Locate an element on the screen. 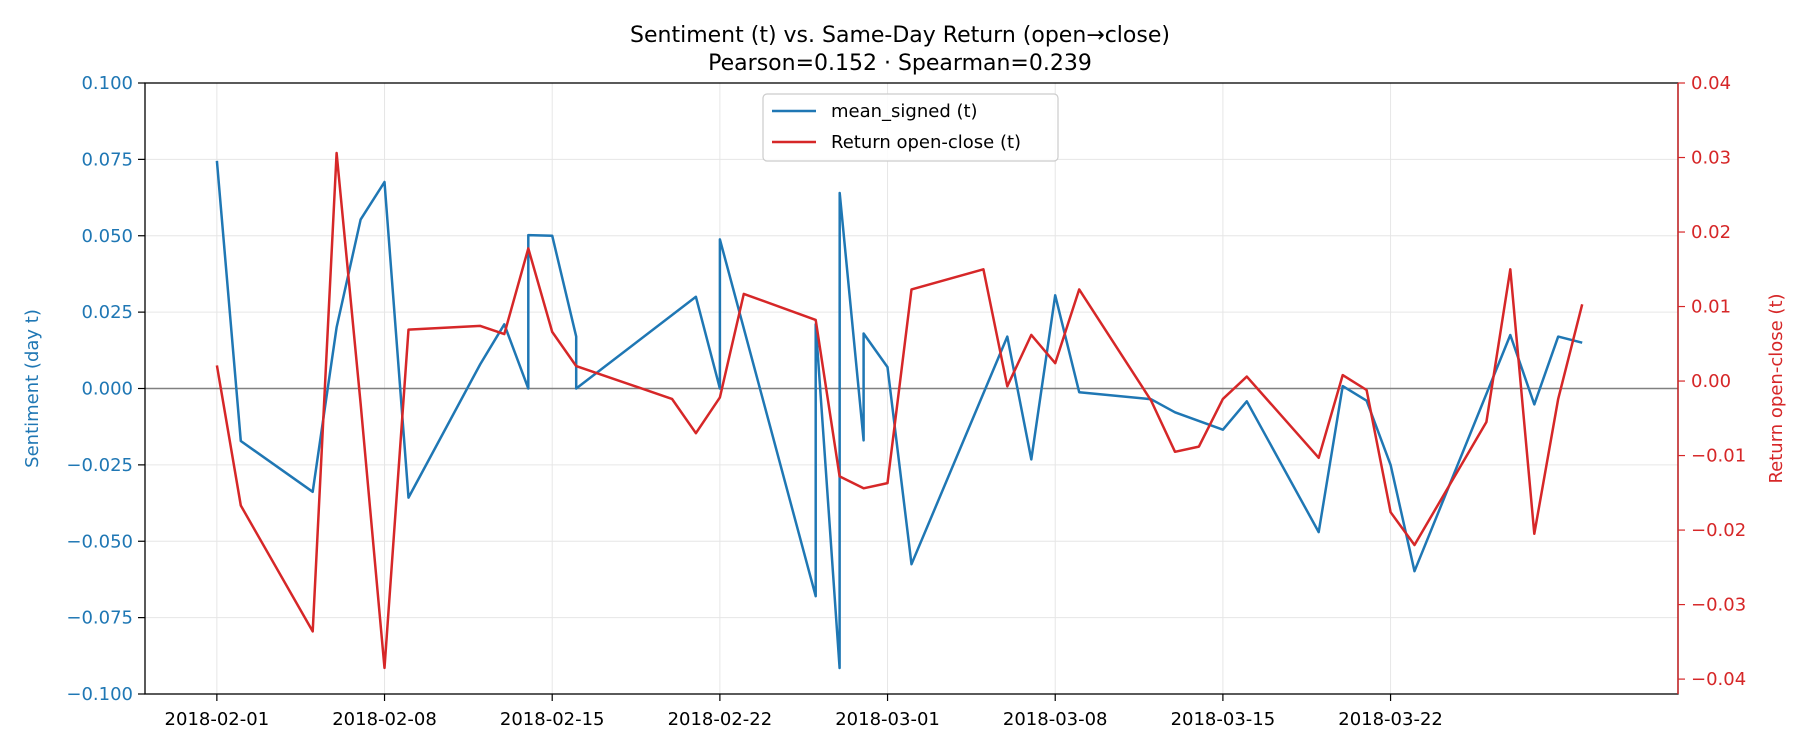 This screenshot has width=1800, height=750. x-tick-label: 2018-02-08 is located at coordinates (384, 719).